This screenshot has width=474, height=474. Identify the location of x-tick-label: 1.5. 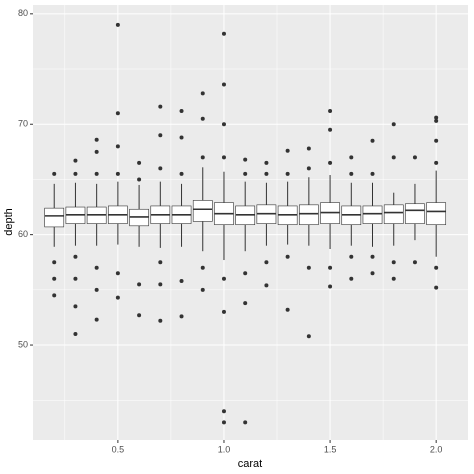
(330, 449).